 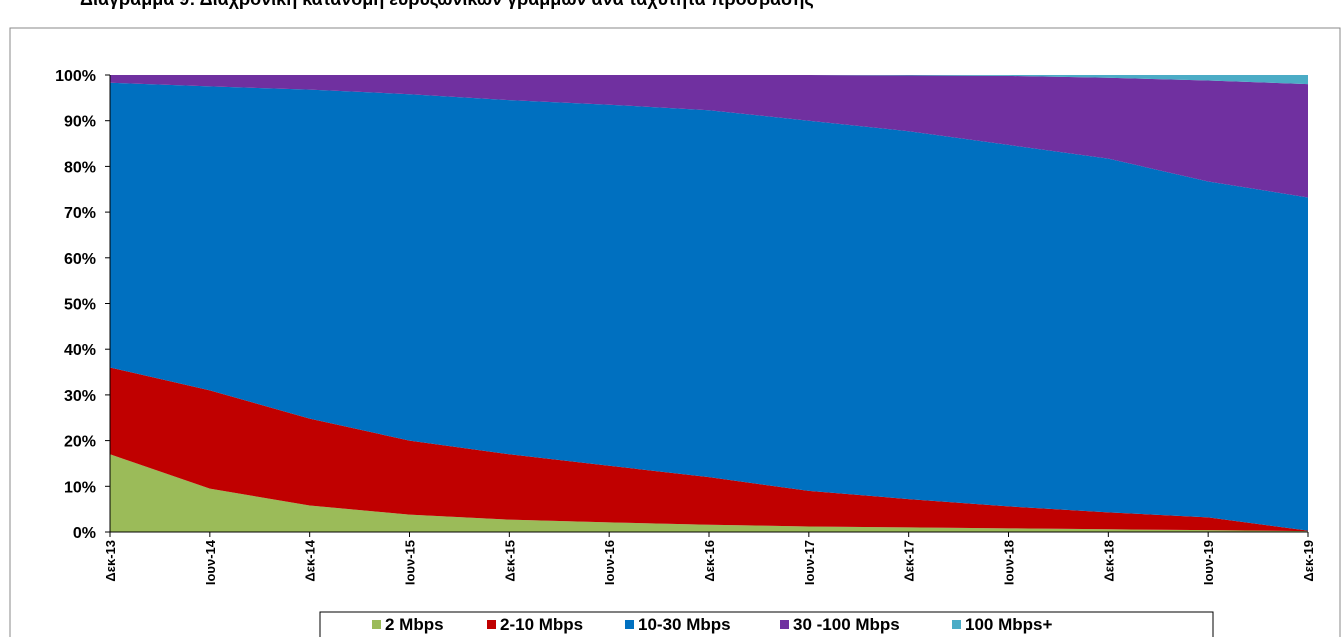 I want to click on y-tick-label: 10%, so click(x=80, y=487).